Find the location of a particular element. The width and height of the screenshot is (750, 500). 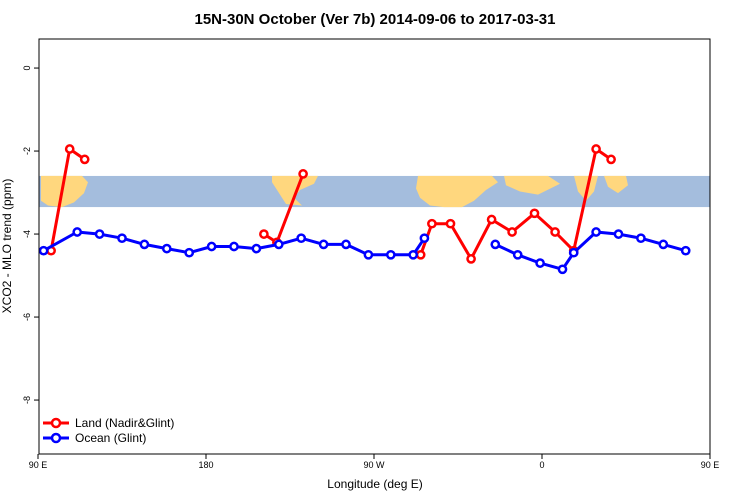

series-ocean is located at coordinates (364, 251).